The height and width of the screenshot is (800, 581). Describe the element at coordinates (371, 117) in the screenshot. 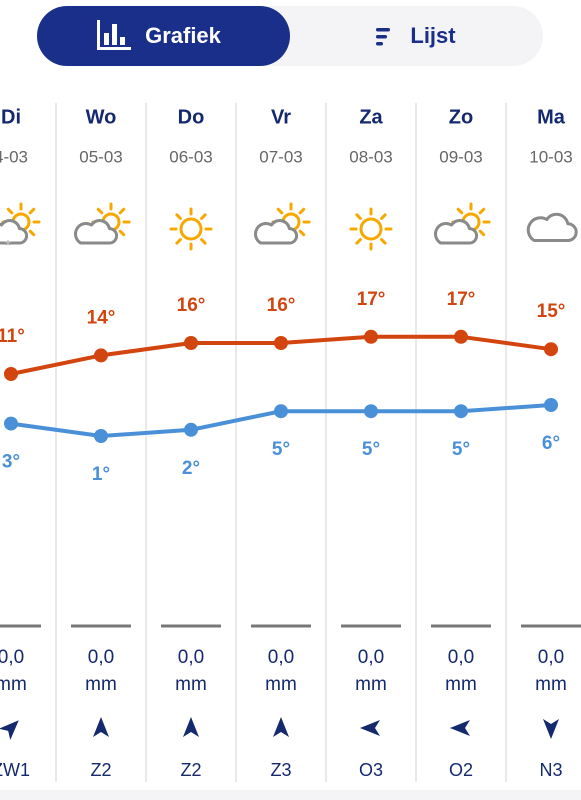

I see `day-name: Za` at that location.